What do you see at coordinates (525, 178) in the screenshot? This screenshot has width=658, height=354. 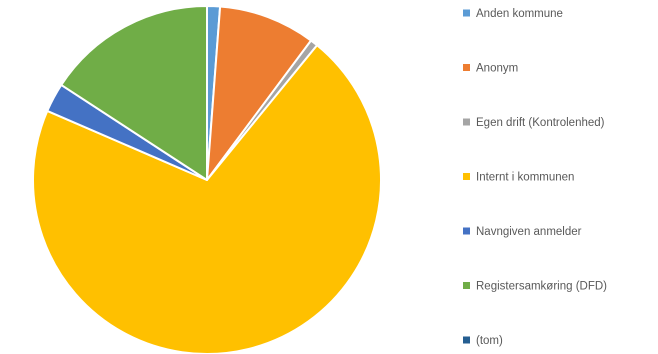 I see `legend-label-3: Internt i kommunen` at bounding box center [525, 178].